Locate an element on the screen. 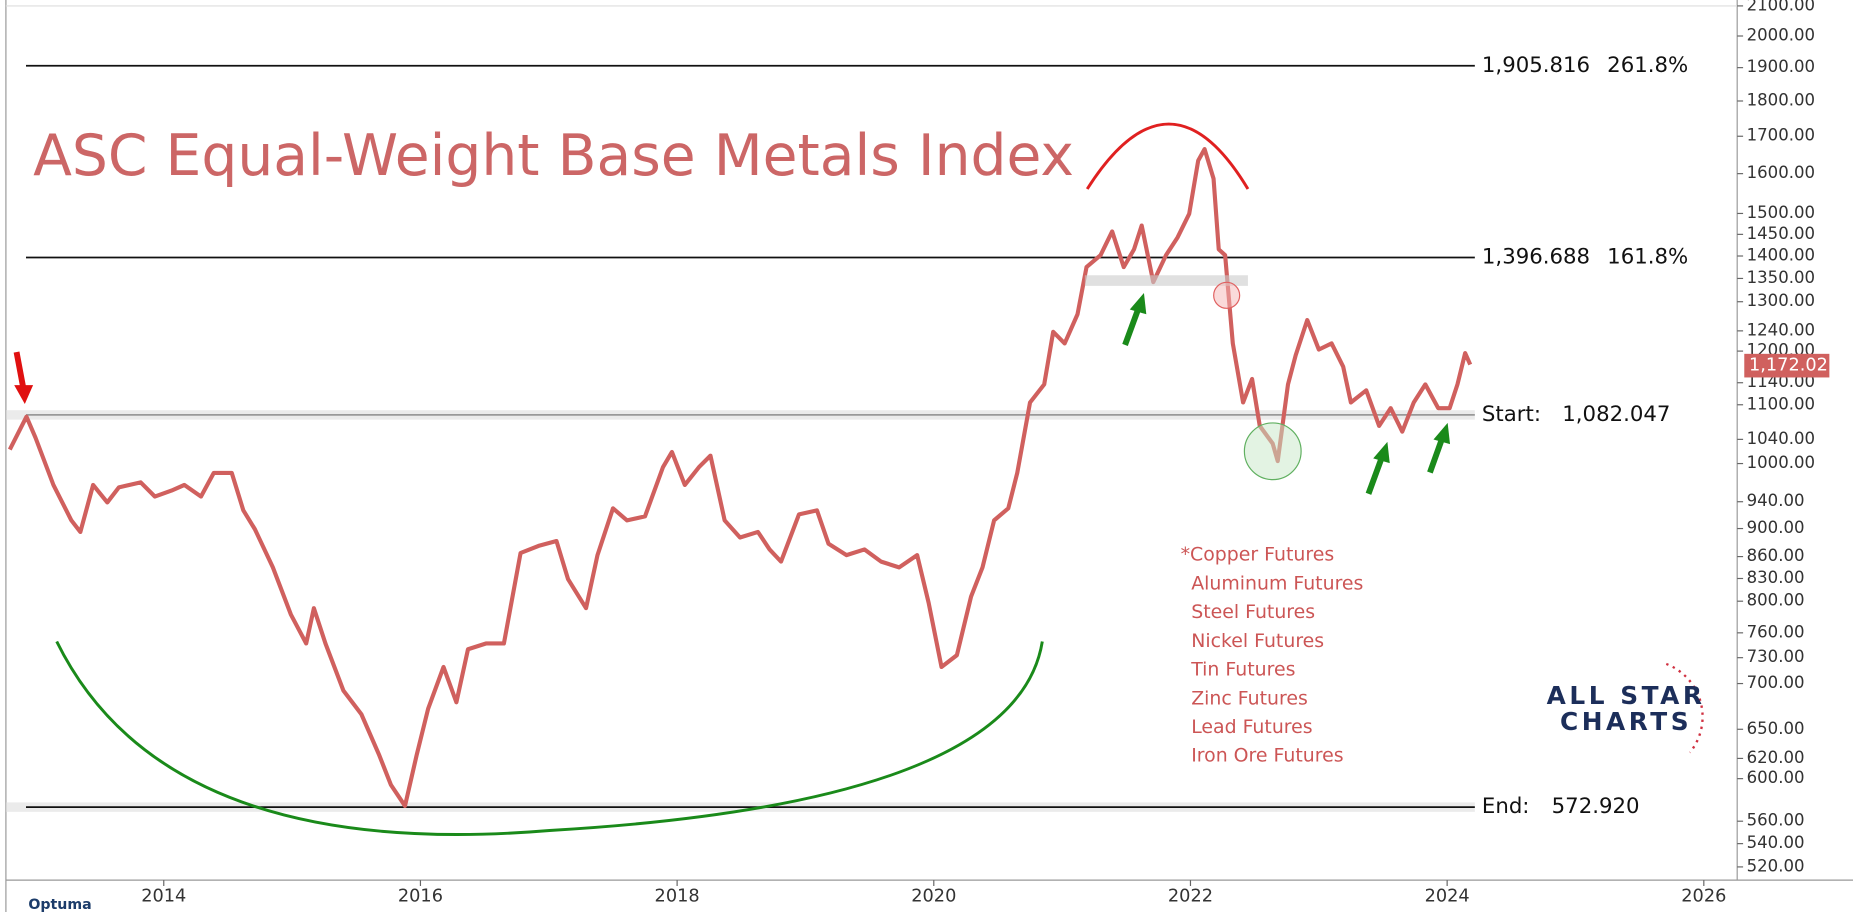  y-tick-label: 2000.00 is located at coordinates (1781, 35).